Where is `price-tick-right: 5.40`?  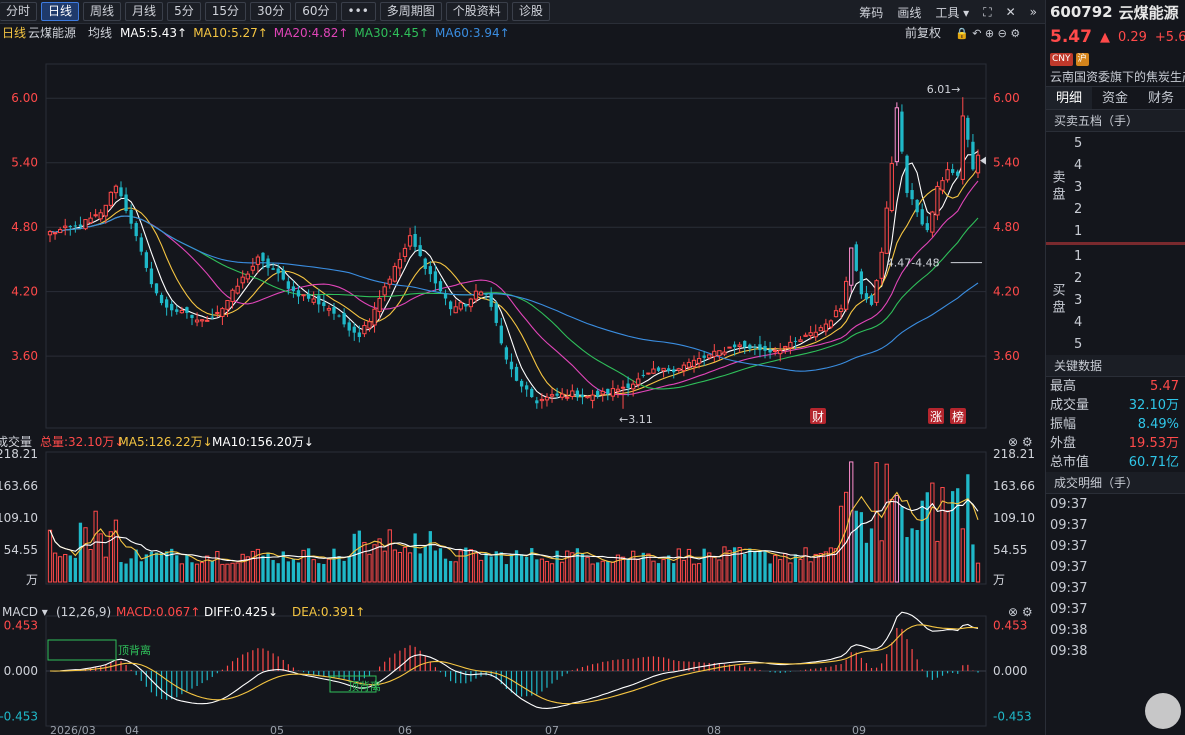
price-tick-right: 5.40 is located at coordinates (1006, 163).